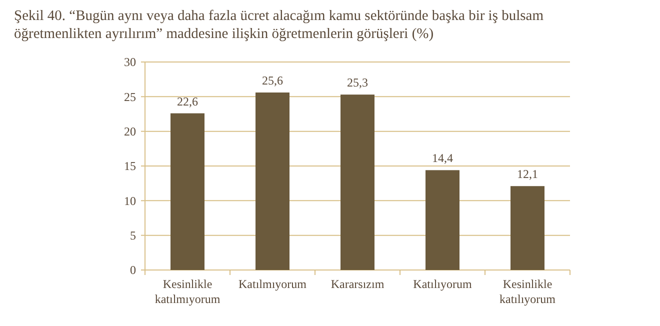 The height and width of the screenshot is (326, 660). I want to click on x-tick-label: Kesinlikle katılıyorum, so click(528, 291).